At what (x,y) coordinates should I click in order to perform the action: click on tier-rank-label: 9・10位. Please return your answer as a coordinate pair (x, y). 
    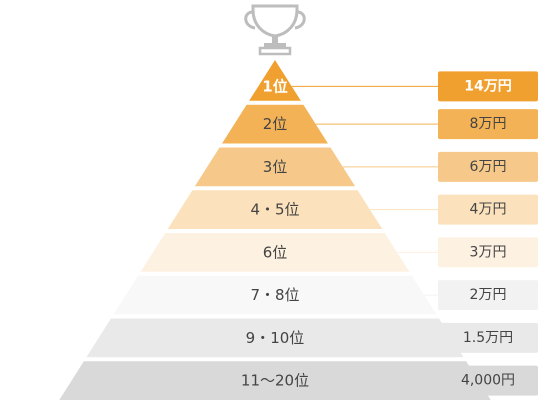
    Looking at the image, I should click on (275, 338).